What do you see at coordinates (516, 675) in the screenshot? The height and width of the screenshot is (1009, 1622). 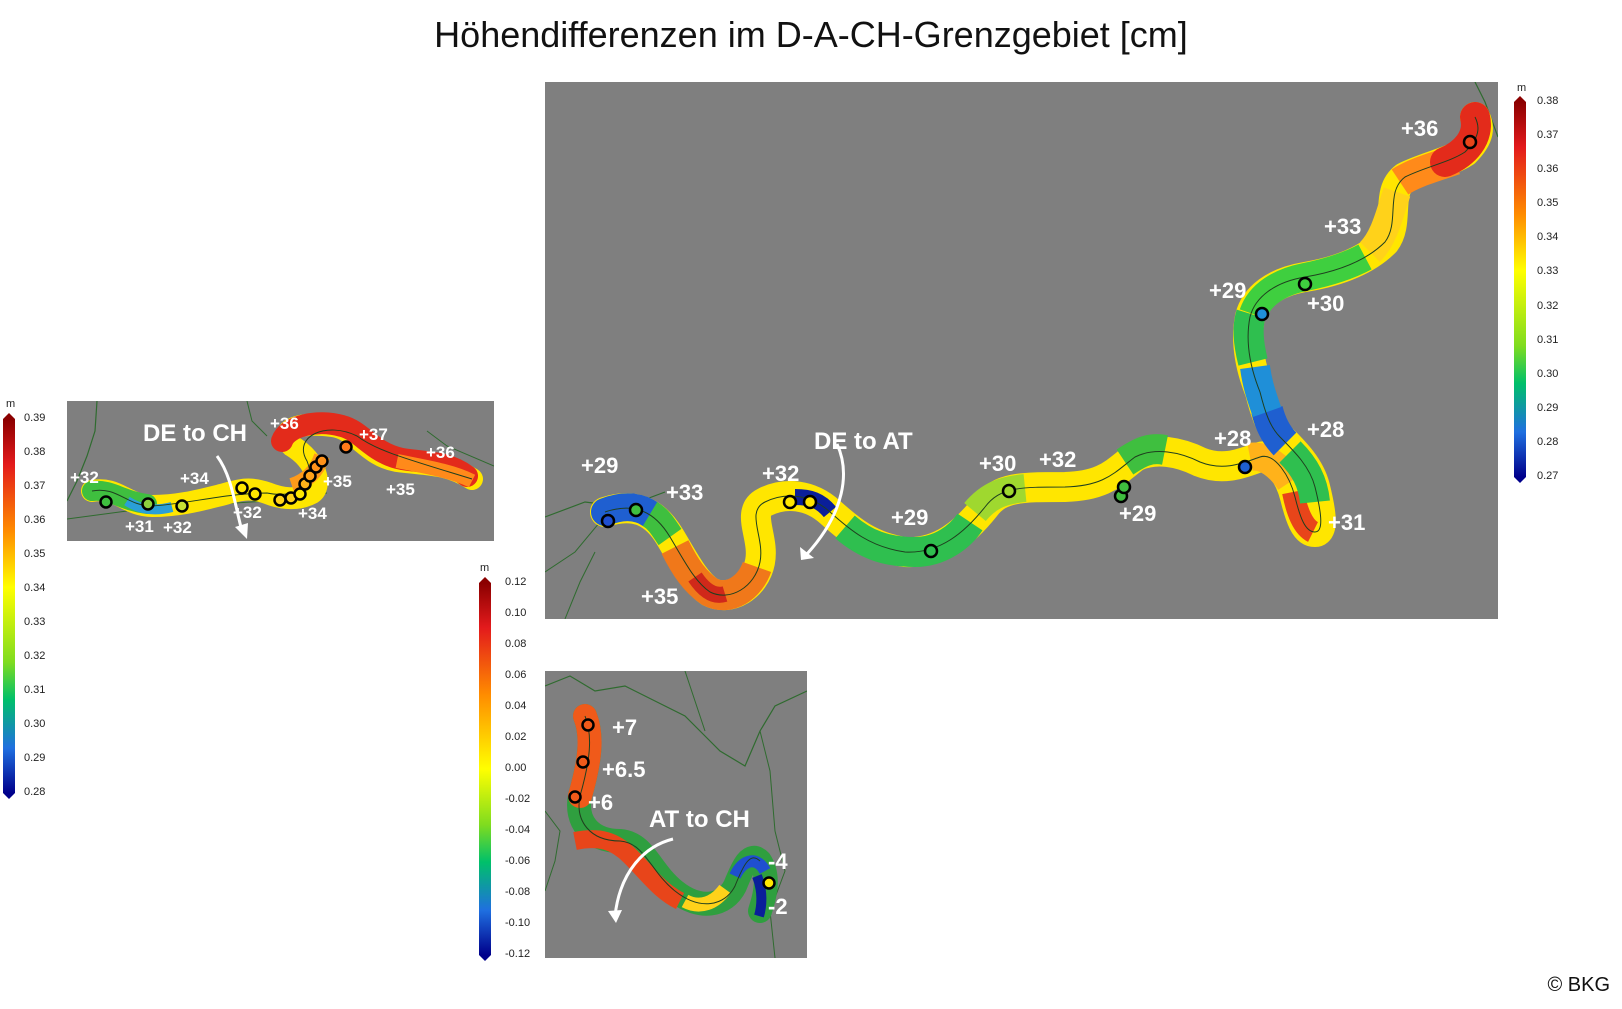 I see `colorbar-tick-label: 0.06` at bounding box center [516, 675].